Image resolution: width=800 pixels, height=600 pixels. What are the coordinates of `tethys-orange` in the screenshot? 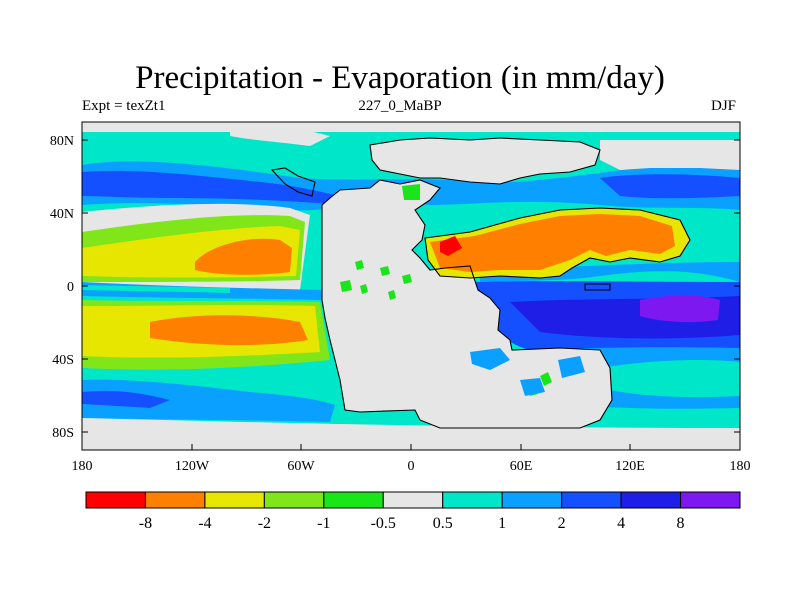 It's located at (552, 243).